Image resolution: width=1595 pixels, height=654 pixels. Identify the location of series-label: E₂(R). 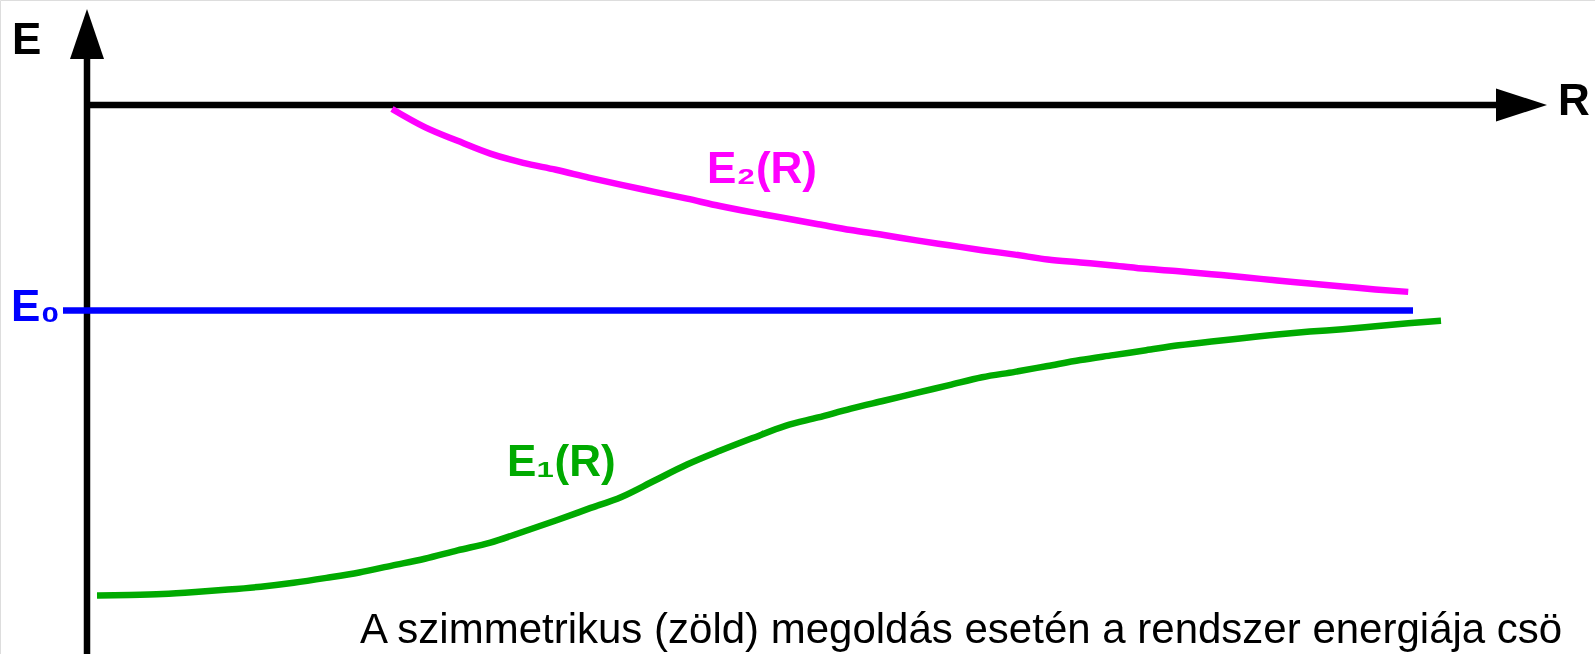
(762, 167).